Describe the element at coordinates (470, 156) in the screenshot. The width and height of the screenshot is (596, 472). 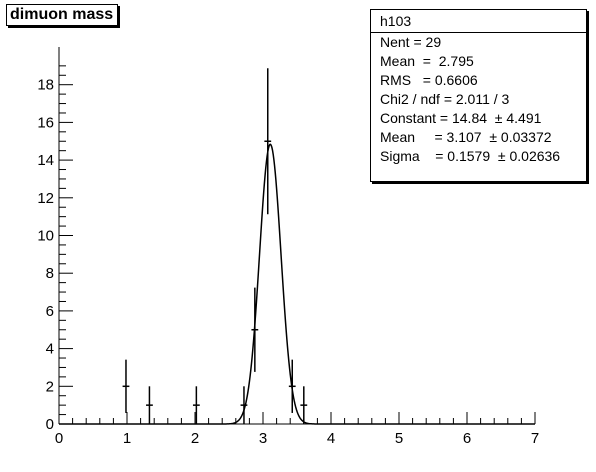
I see `stats-row-sigma: Sigma = 0.1579 ± 0.02636` at that location.